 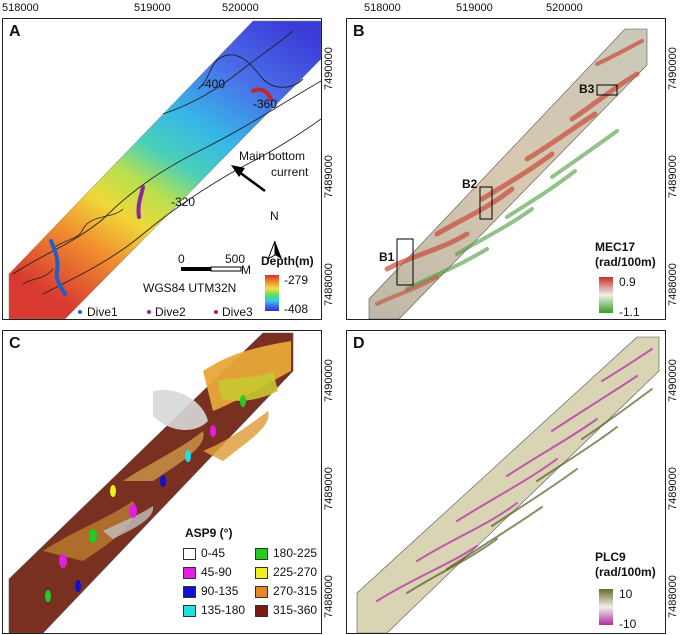 What do you see at coordinates (610, 557) in the screenshot?
I see `plc9-legend-title: PLC9` at bounding box center [610, 557].